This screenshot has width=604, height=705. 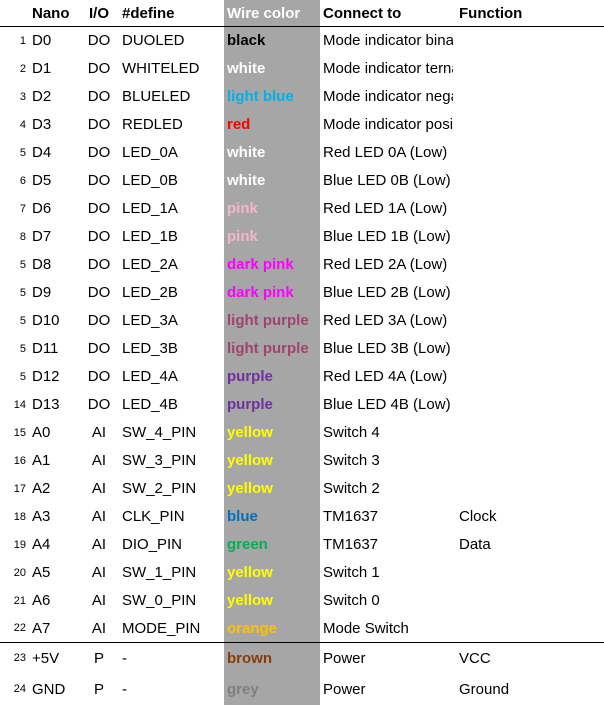 What do you see at coordinates (272, 96) in the screenshot?
I see `wire-color: light blue` at bounding box center [272, 96].